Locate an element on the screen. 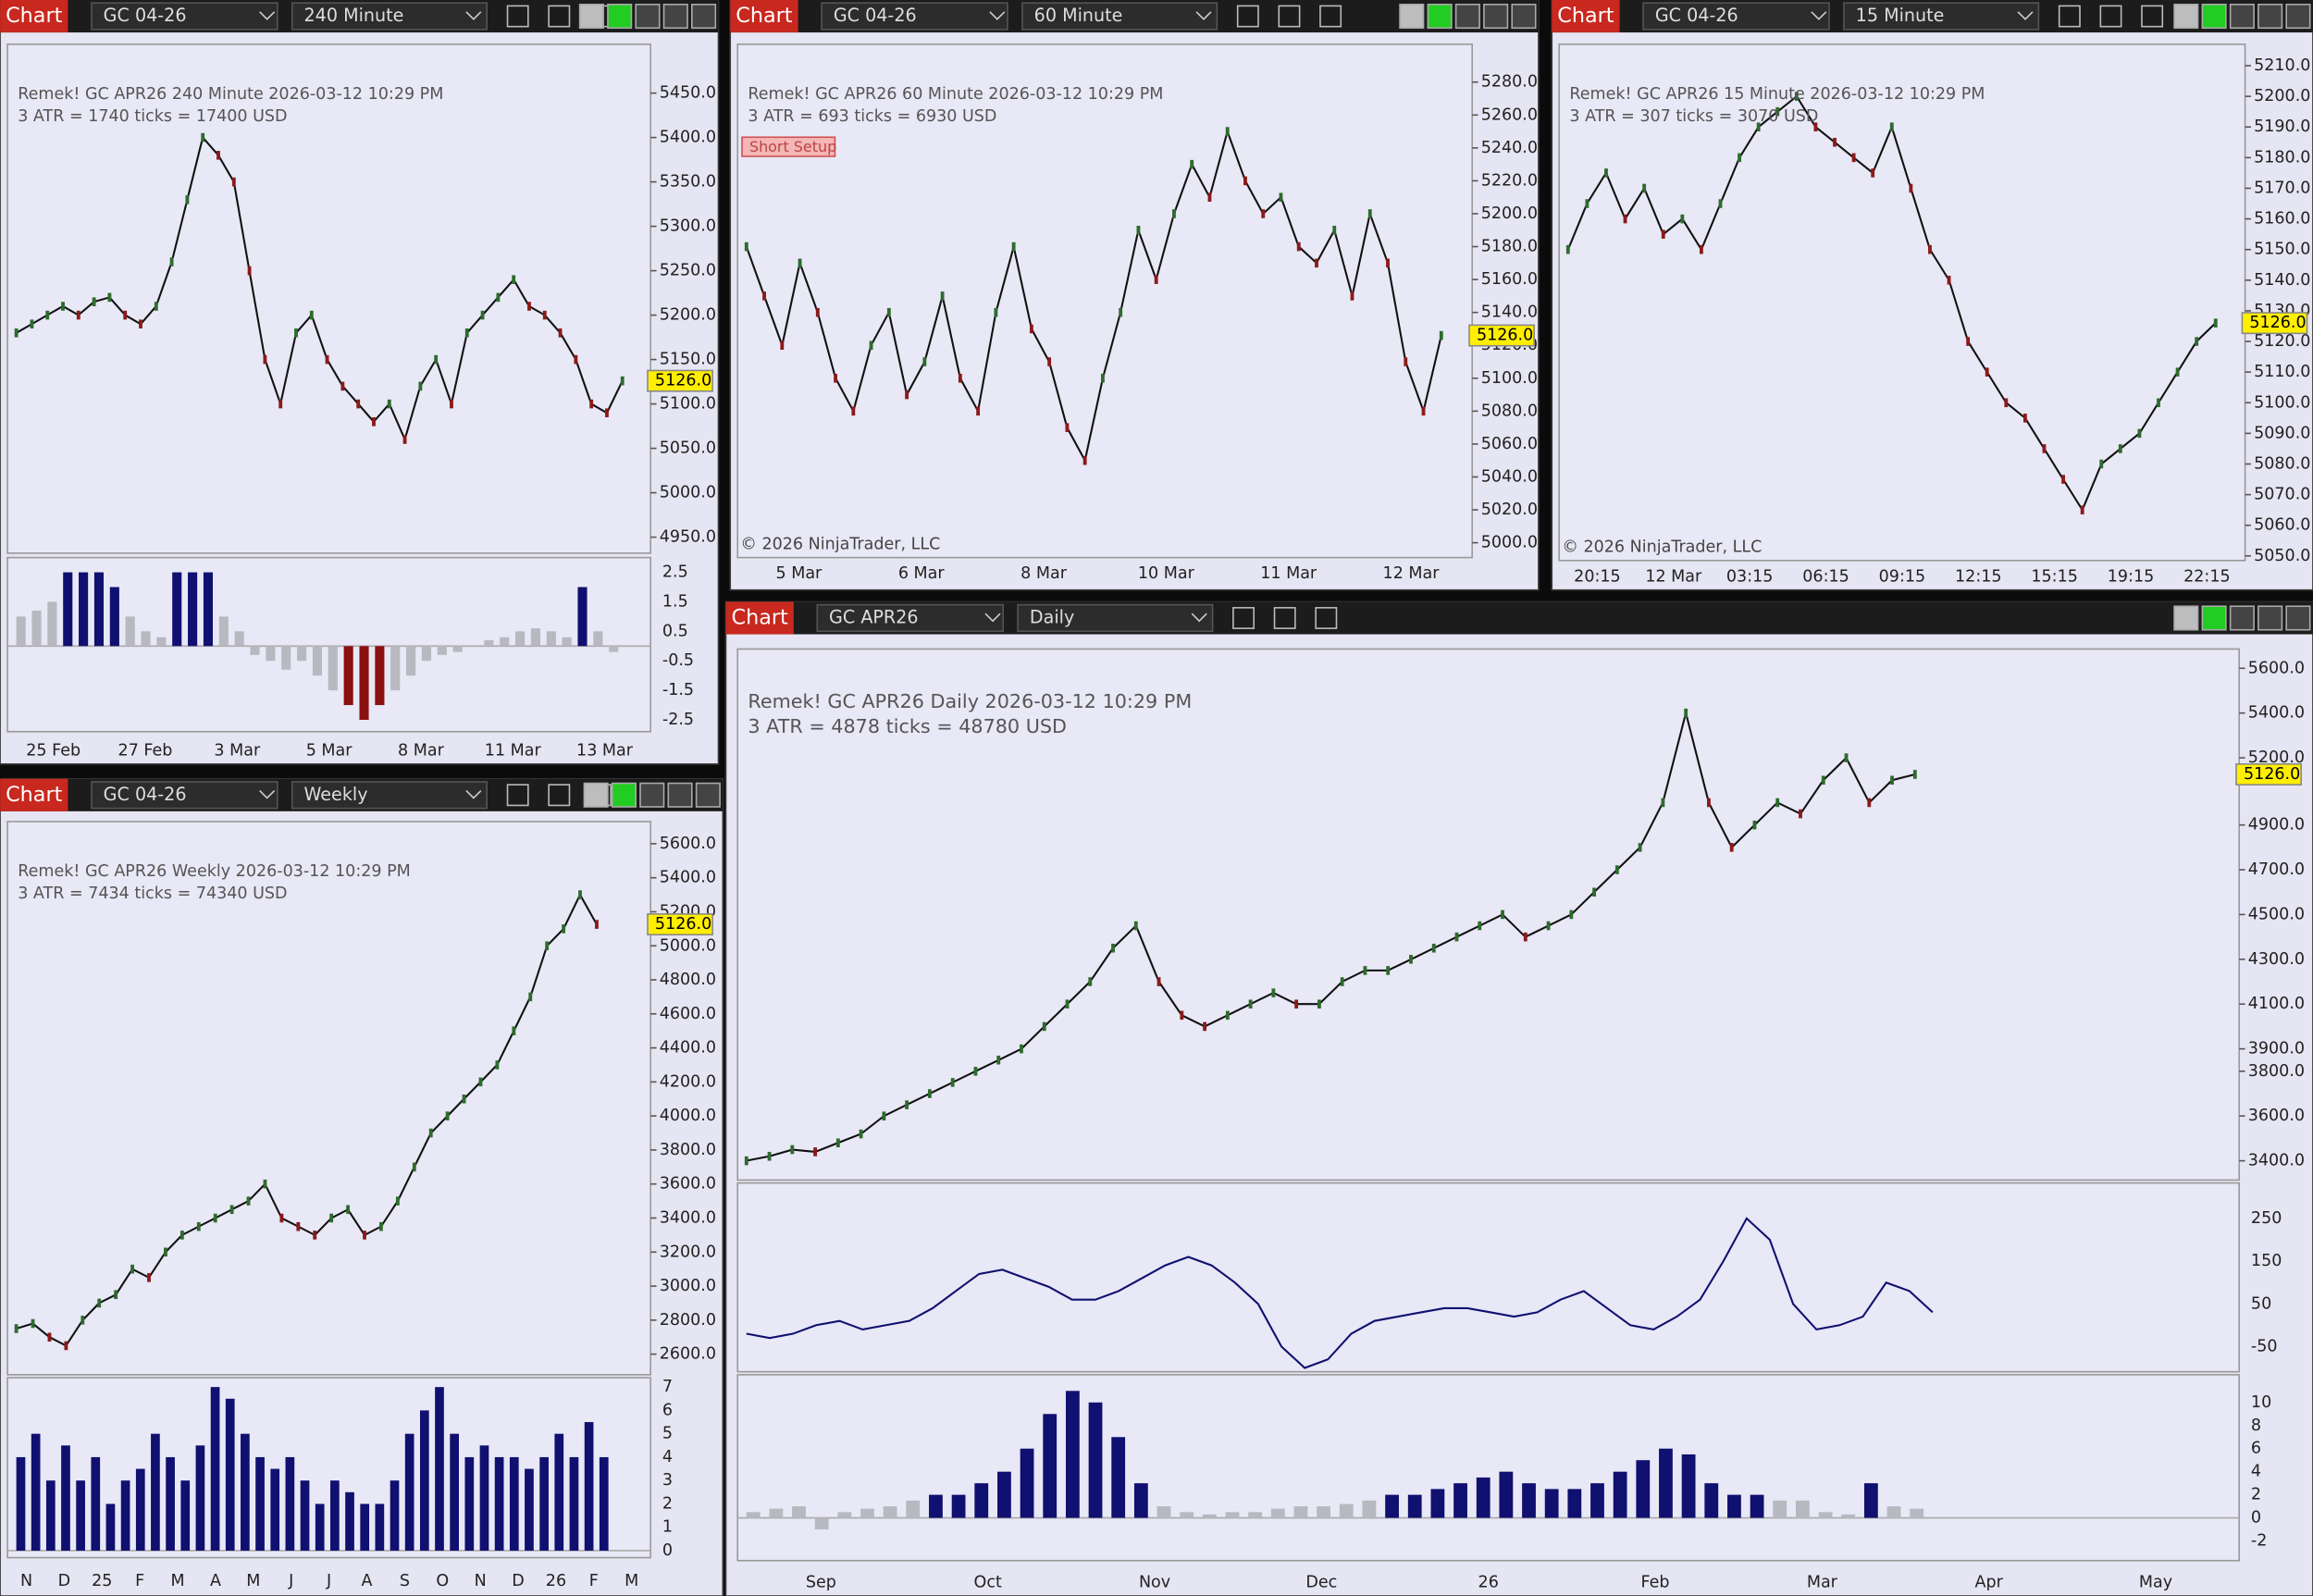 The height and width of the screenshot is (1596, 2313). indicator-pane is located at coordinates (1488, 1468).